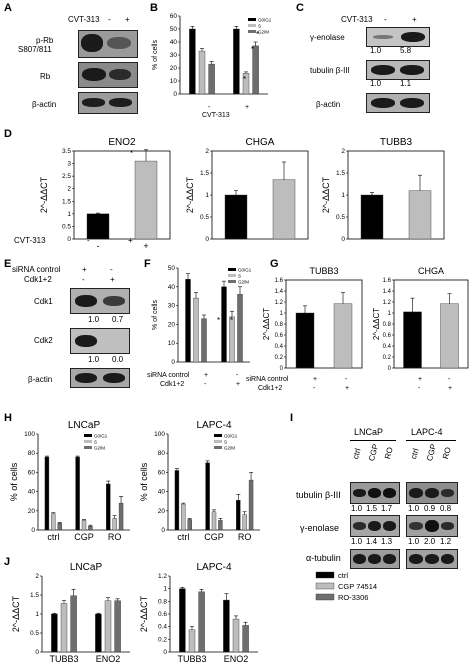 The width and height of the screenshot is (474, 668). Describe the element at coordinates (162, 576) in the screenshot. I see `y-tick-label: 1.2` at that location.